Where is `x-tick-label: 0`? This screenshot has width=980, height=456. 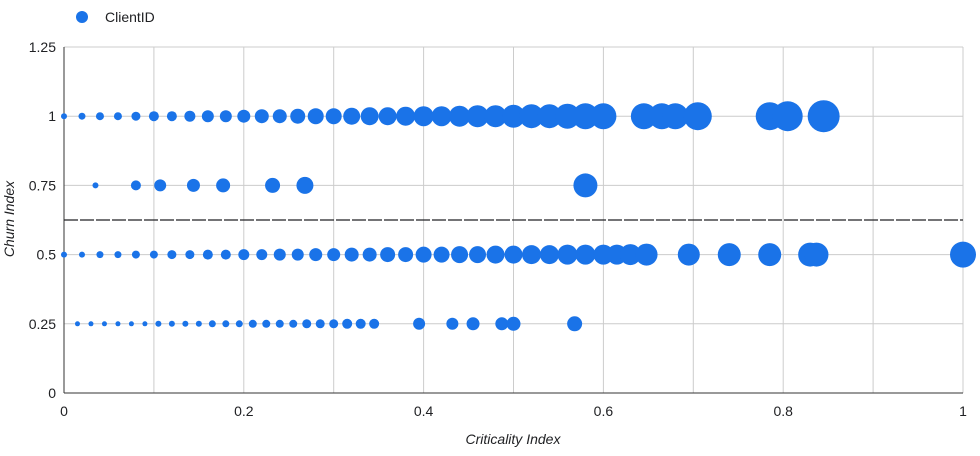
x-tick-label: 0 is located at coordinates (64, 411).